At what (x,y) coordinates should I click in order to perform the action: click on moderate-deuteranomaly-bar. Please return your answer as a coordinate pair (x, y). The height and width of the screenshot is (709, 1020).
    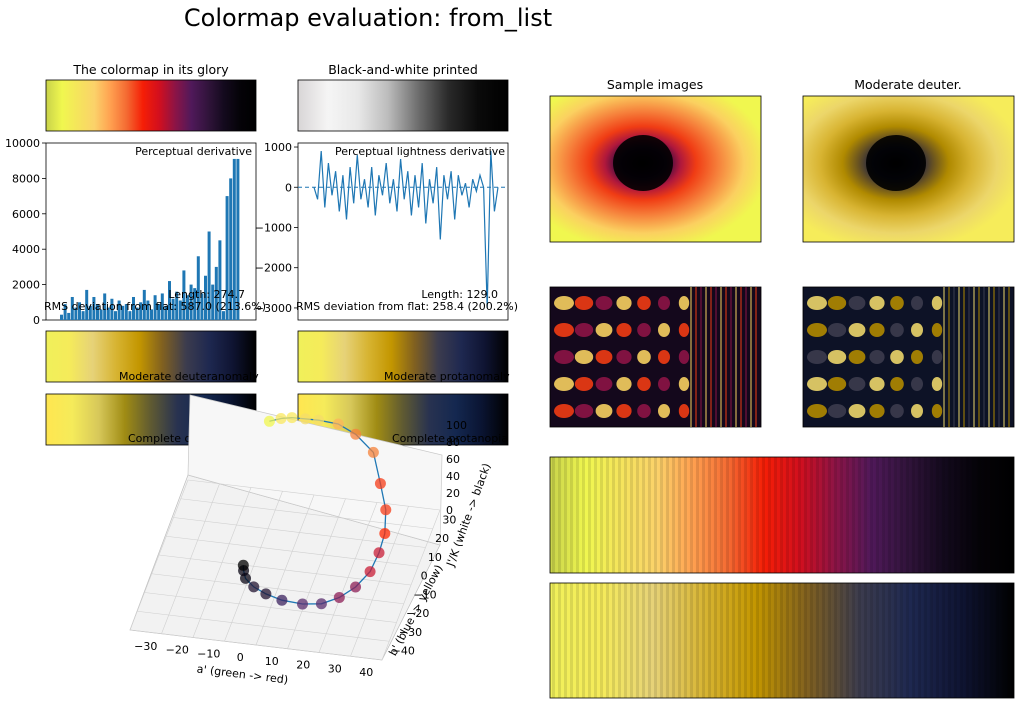
    Looking at the image, I should click on (151, 356).